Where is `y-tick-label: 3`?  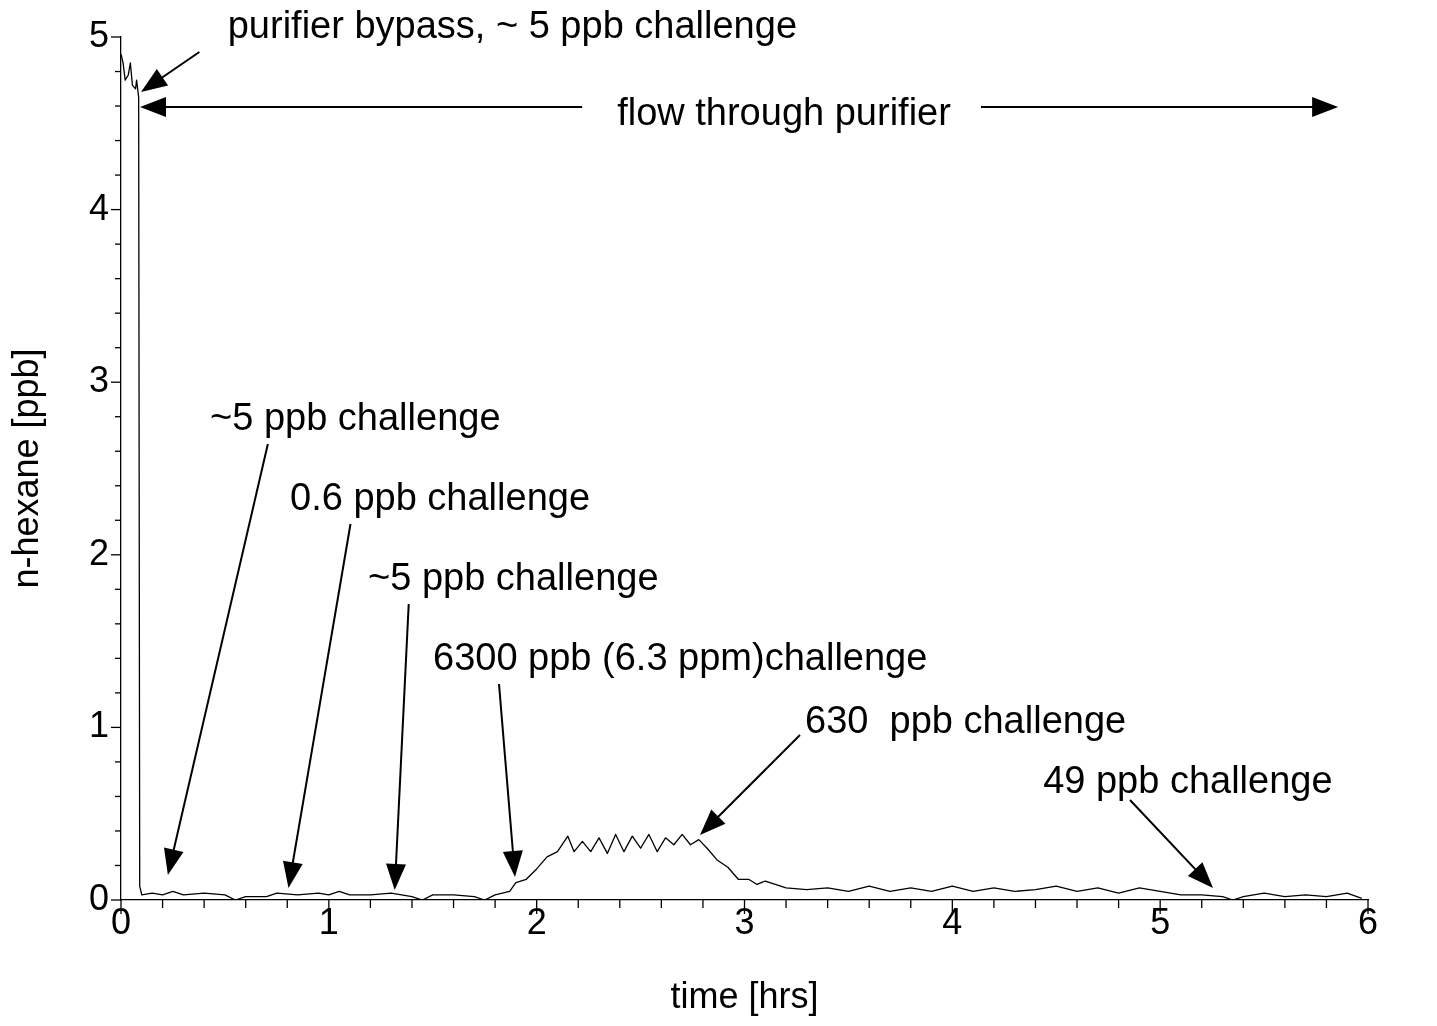
y-tick-label: 3 is located at coordinates (98, 380).